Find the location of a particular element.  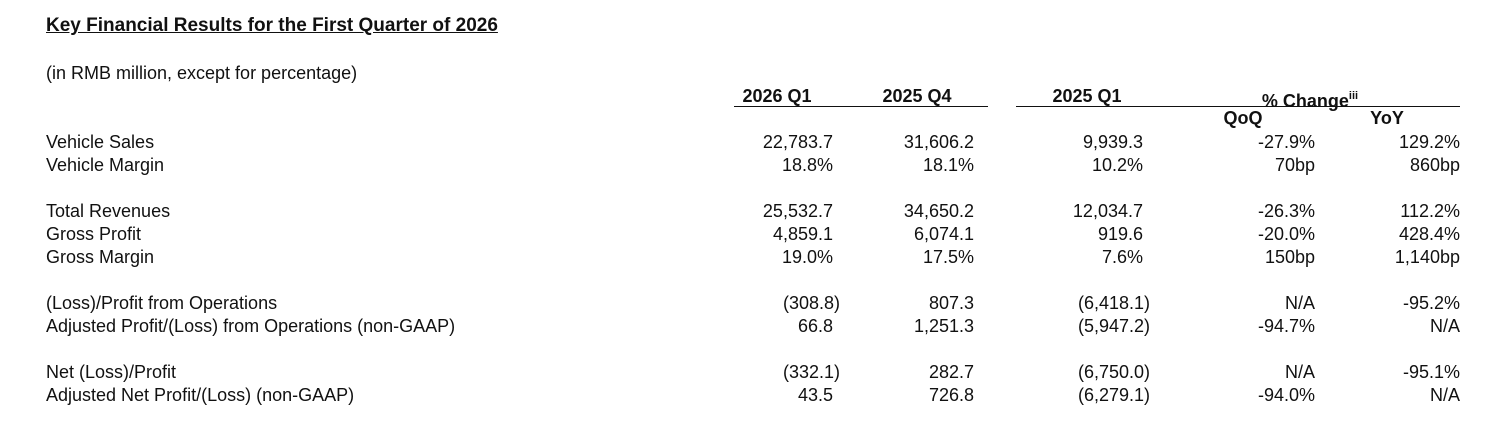

column-header: 2026 Q1 is located at coordinates (777, 96).